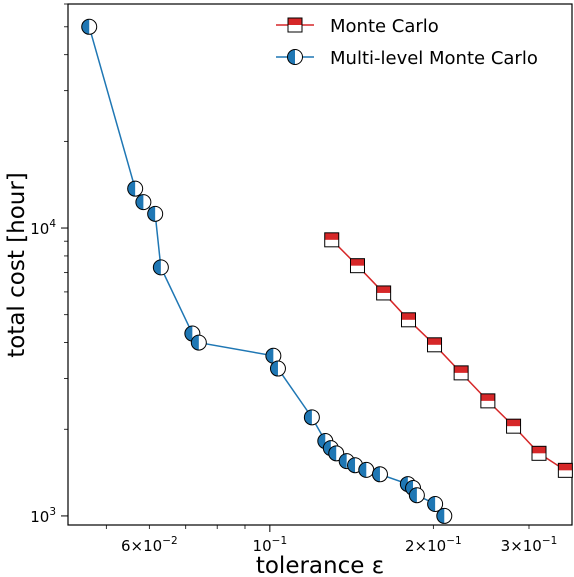 This screenshot has width=574, height=577. What do you see at coordinates (149, 545) in the screenshot?
I see `x-tick-label: 6×10⁻²` at bounding box center [149, 545].